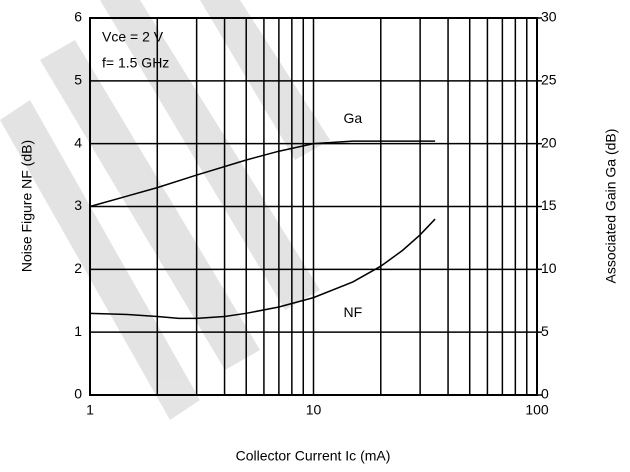 The height and width of the screenshot is (472, 630). What do you see at coordinates (611, 206) in the screenshot?
I see `y2-axis-label: Associated Gain Ga (dB)` at bounding box center [611, 206].